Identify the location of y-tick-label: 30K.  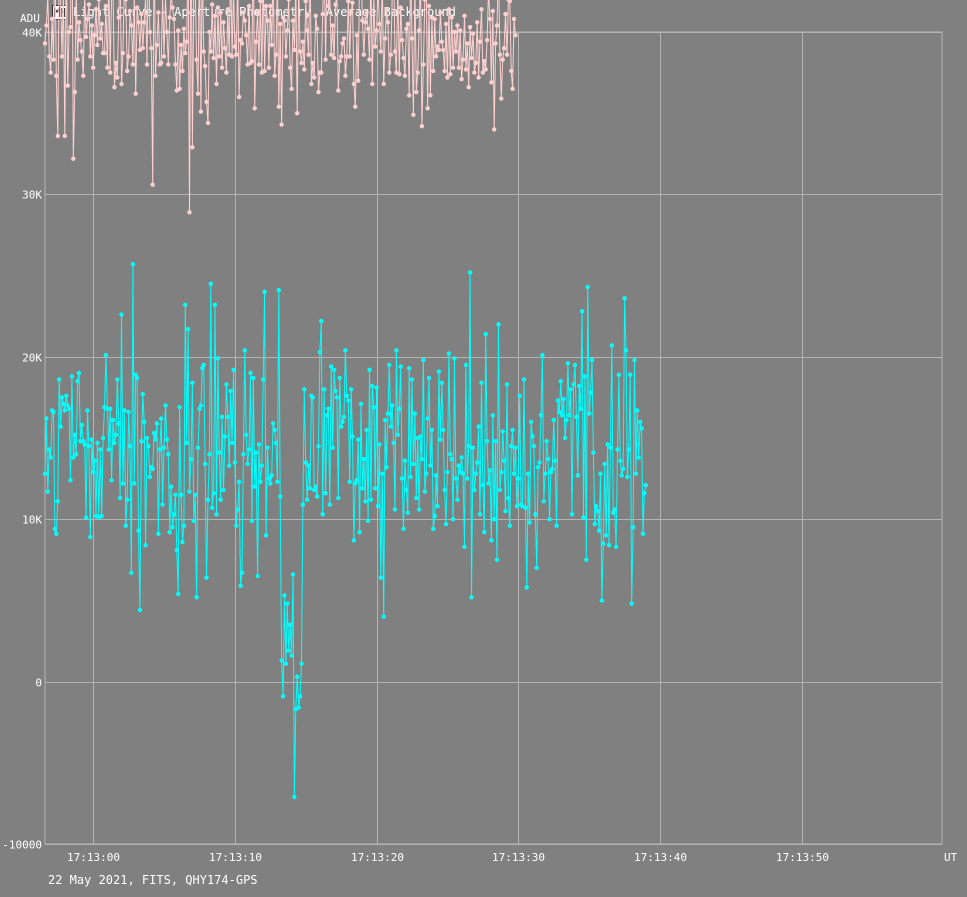
(32, 195).